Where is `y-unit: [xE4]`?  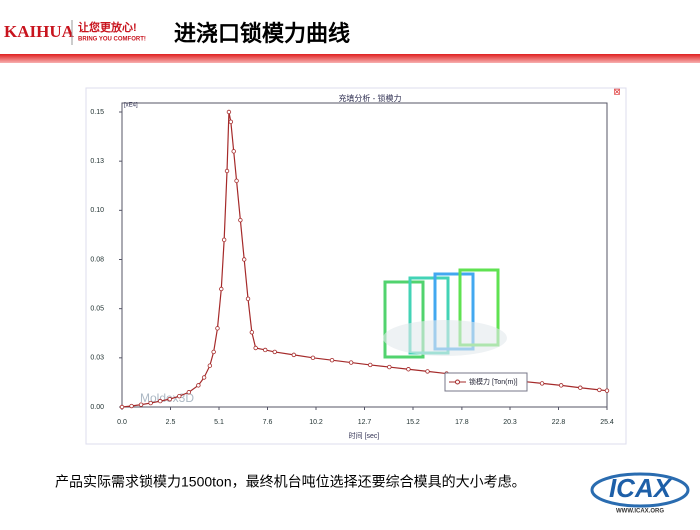 y-unit: [xE4] is located at coordinates (131, 106).